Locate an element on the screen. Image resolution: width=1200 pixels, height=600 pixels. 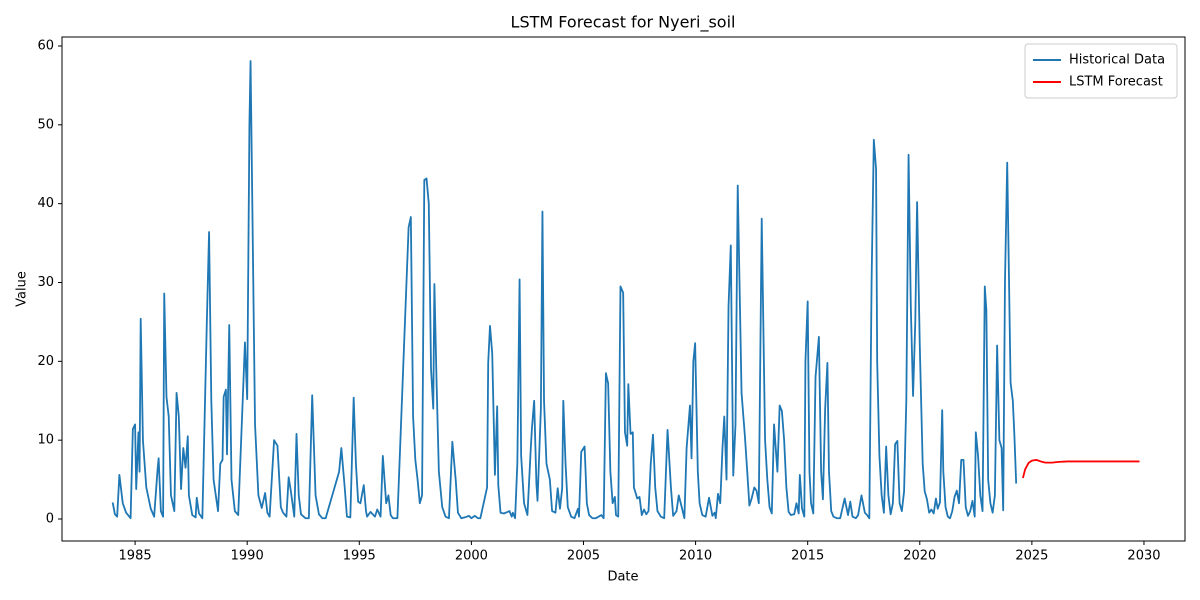
x-tick-label: 2030 is located at coordinates (1143, 556).